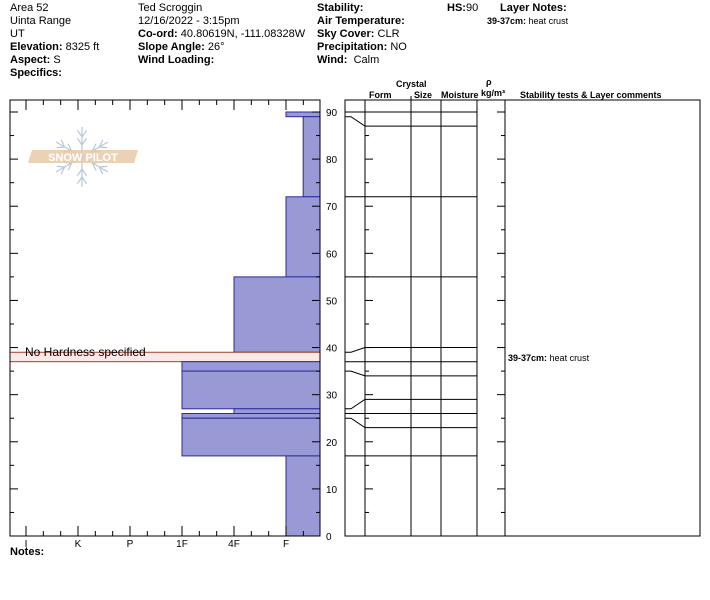  Describe the element at coordinates (423, 95) in the screenshot. I see `header-size: Size` at that location.